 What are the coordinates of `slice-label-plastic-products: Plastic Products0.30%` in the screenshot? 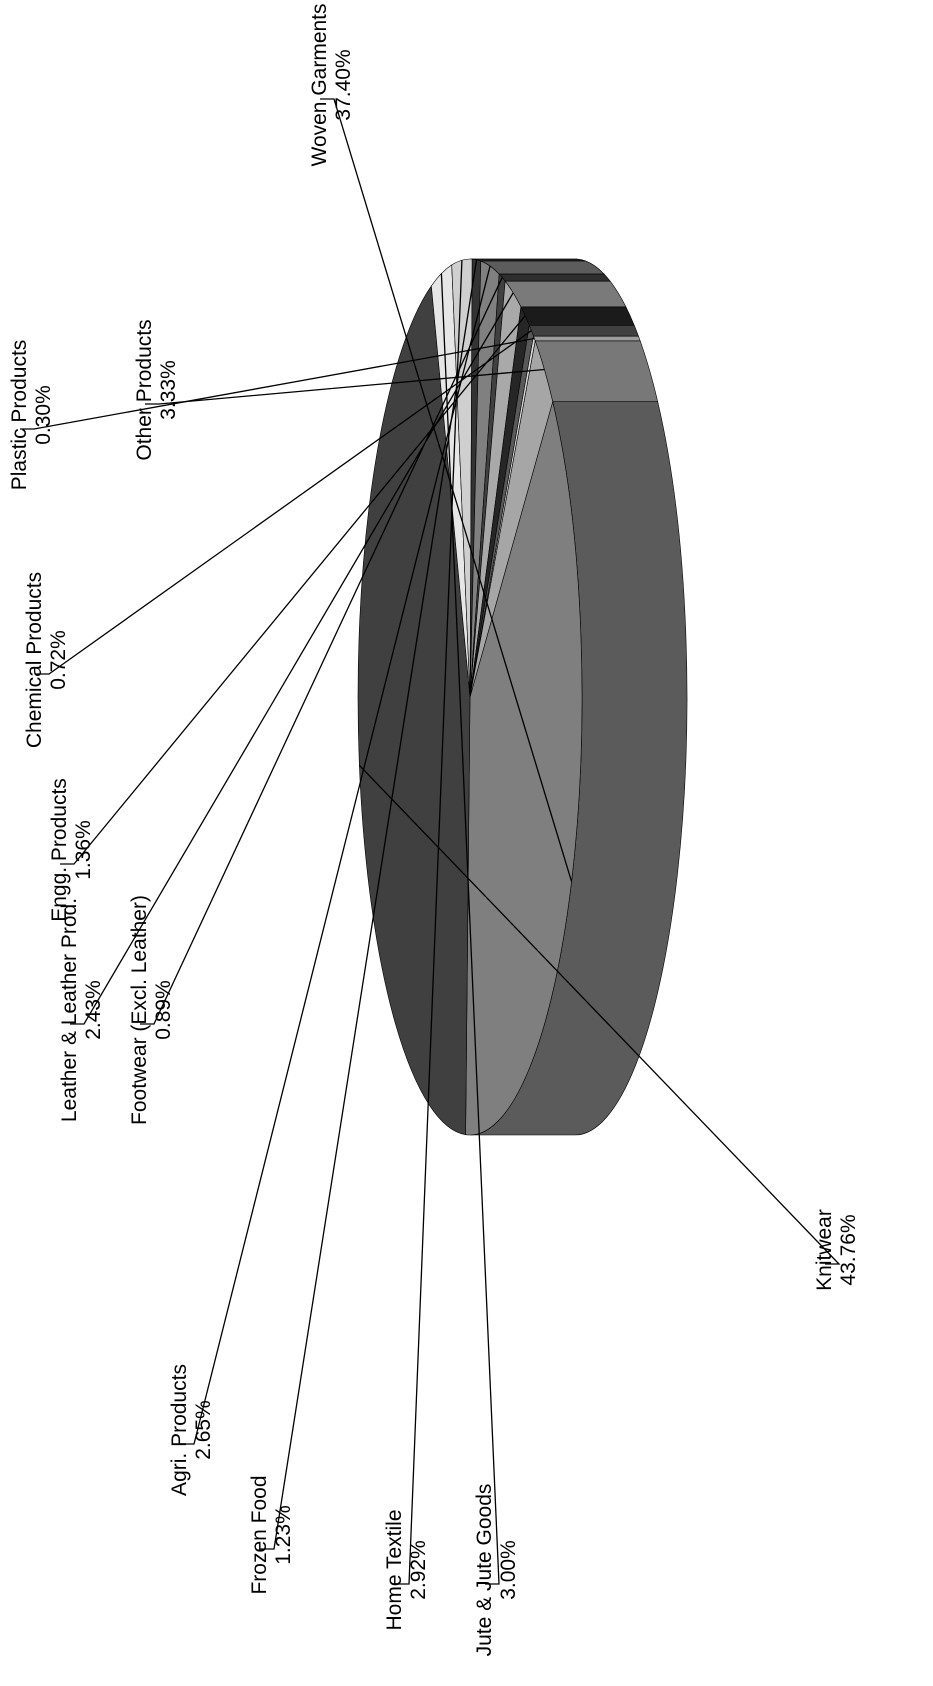 It's located at (31, 415).